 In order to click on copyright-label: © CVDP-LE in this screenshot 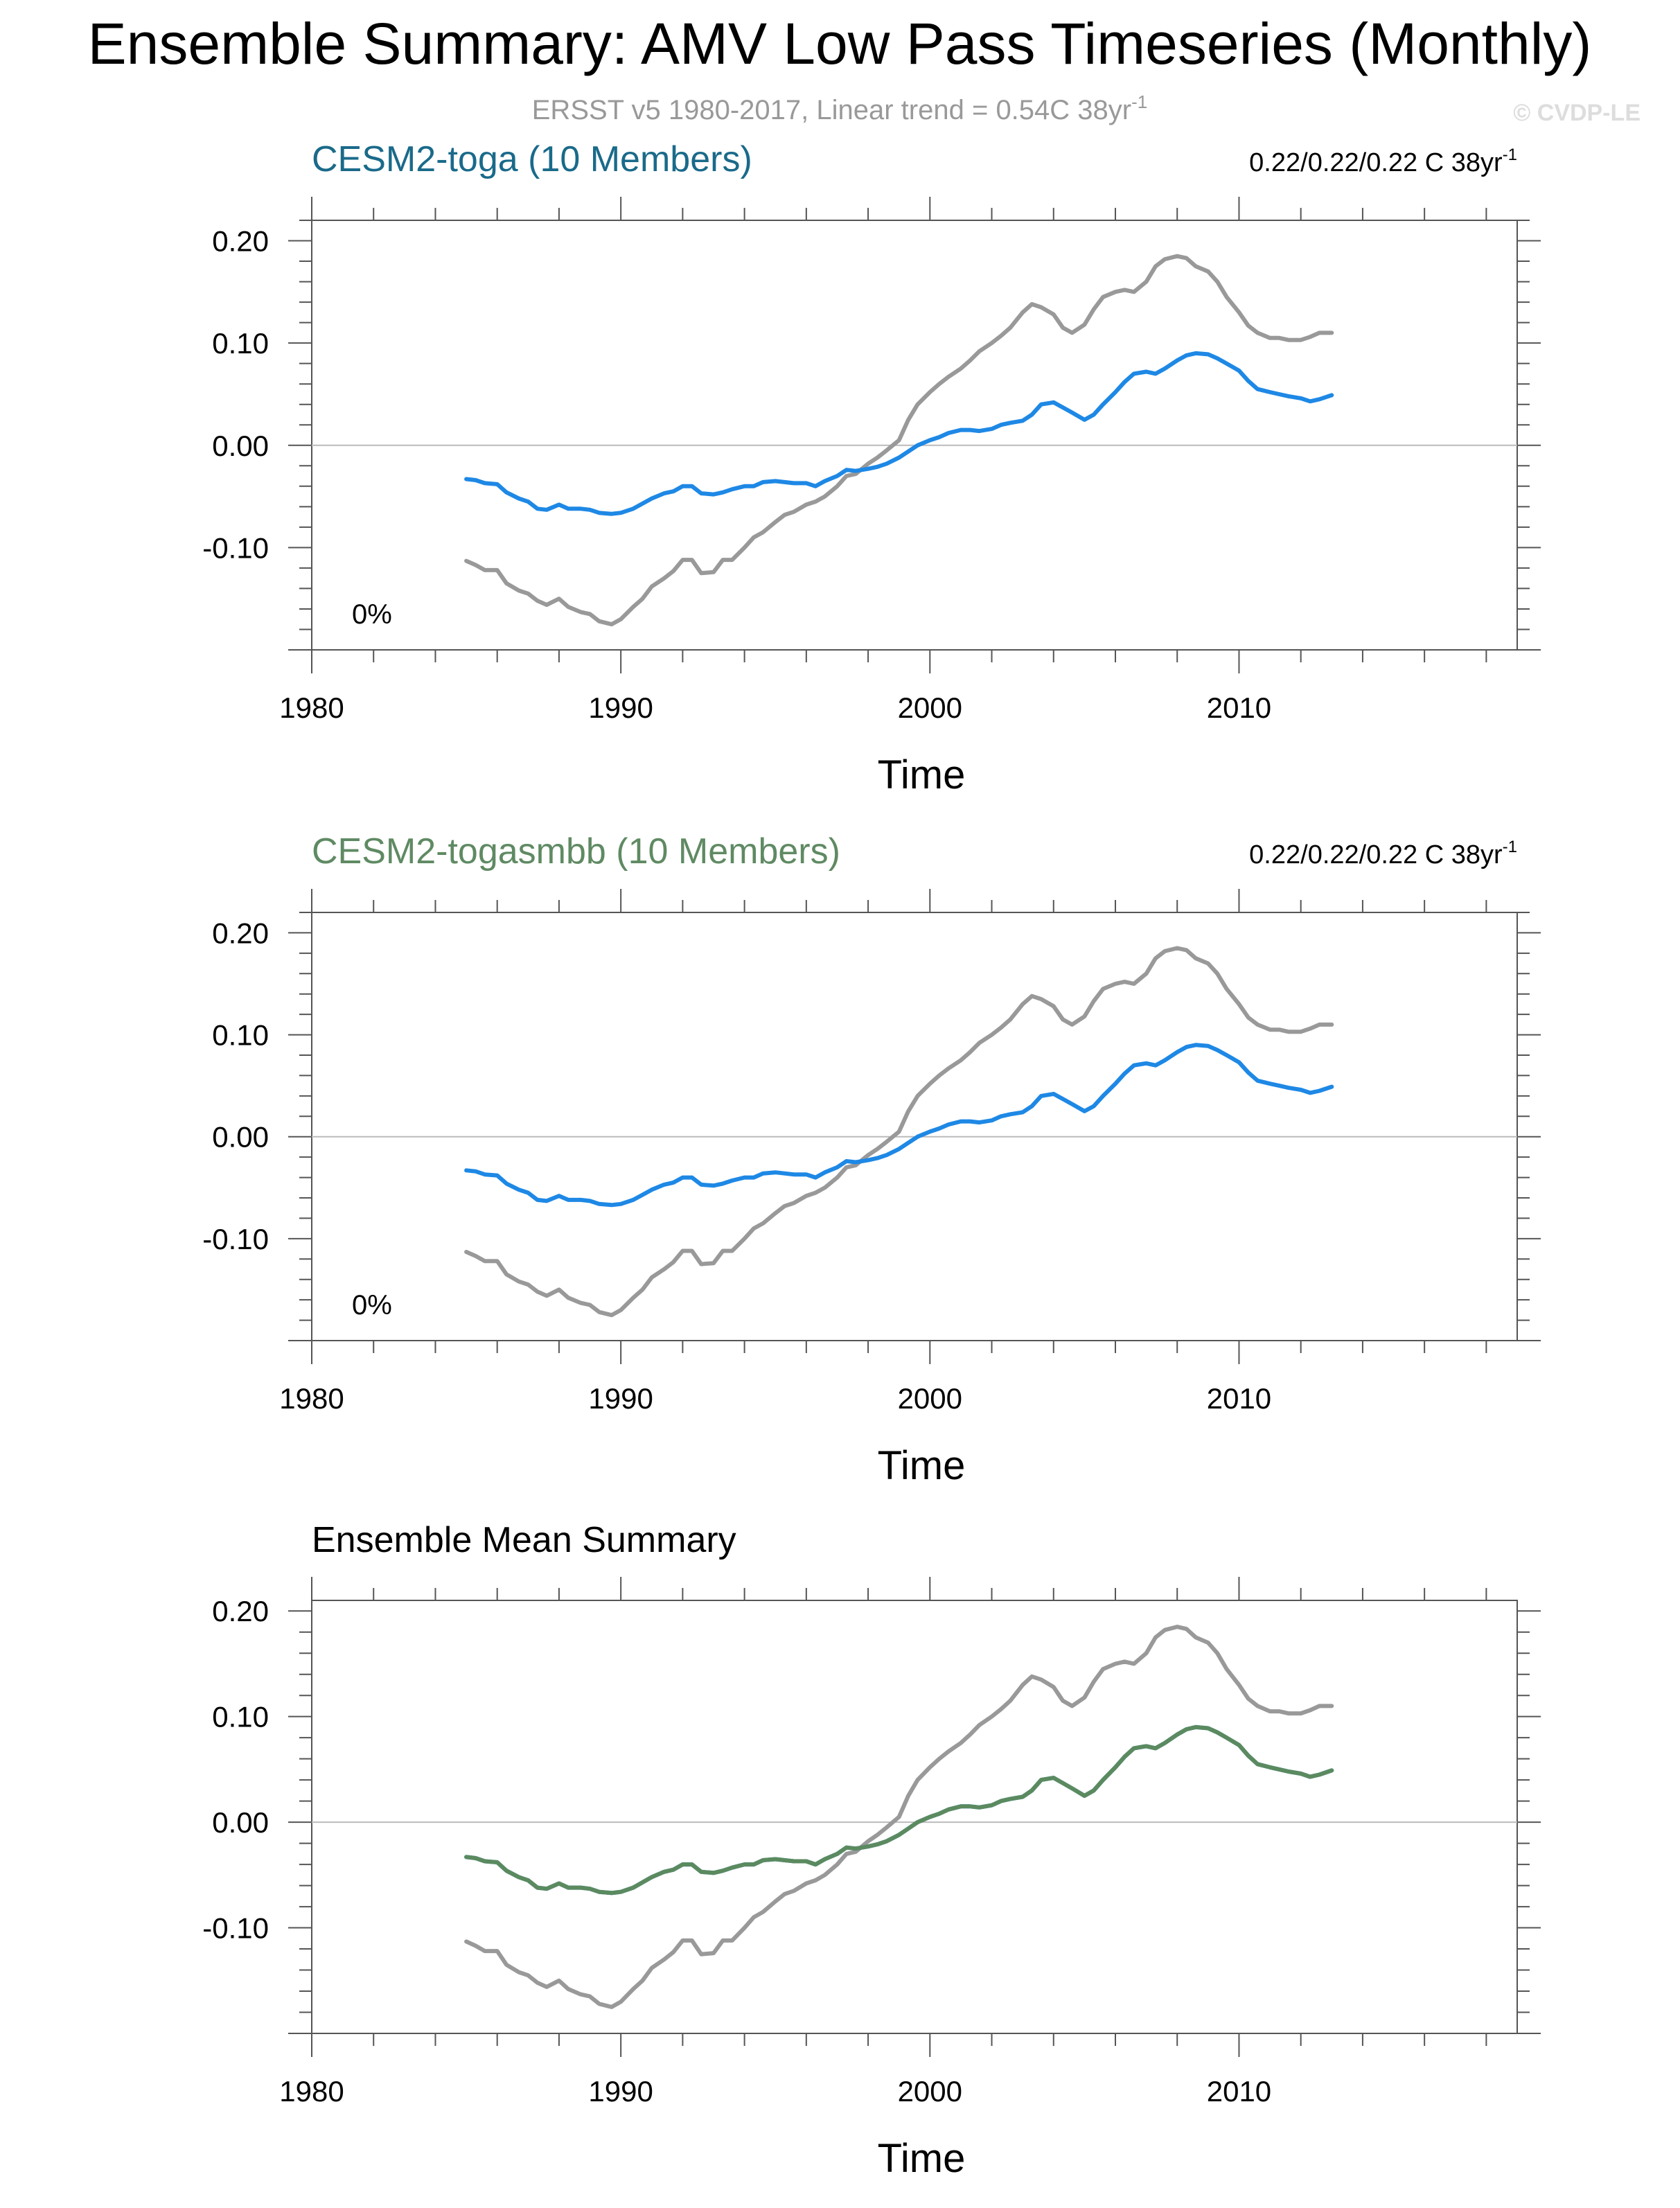, I will do `click(1577, 113)`.